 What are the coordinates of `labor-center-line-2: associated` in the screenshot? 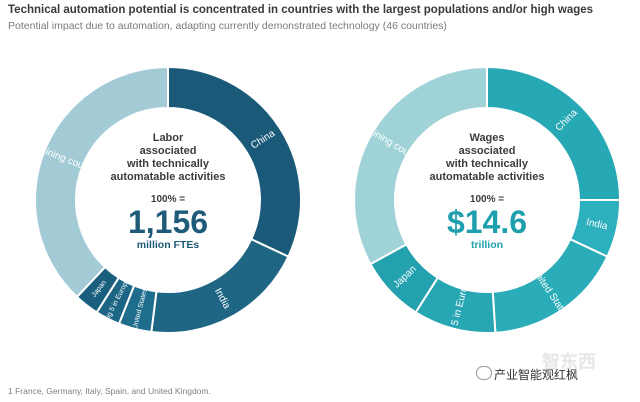 It's located at (168, 151).